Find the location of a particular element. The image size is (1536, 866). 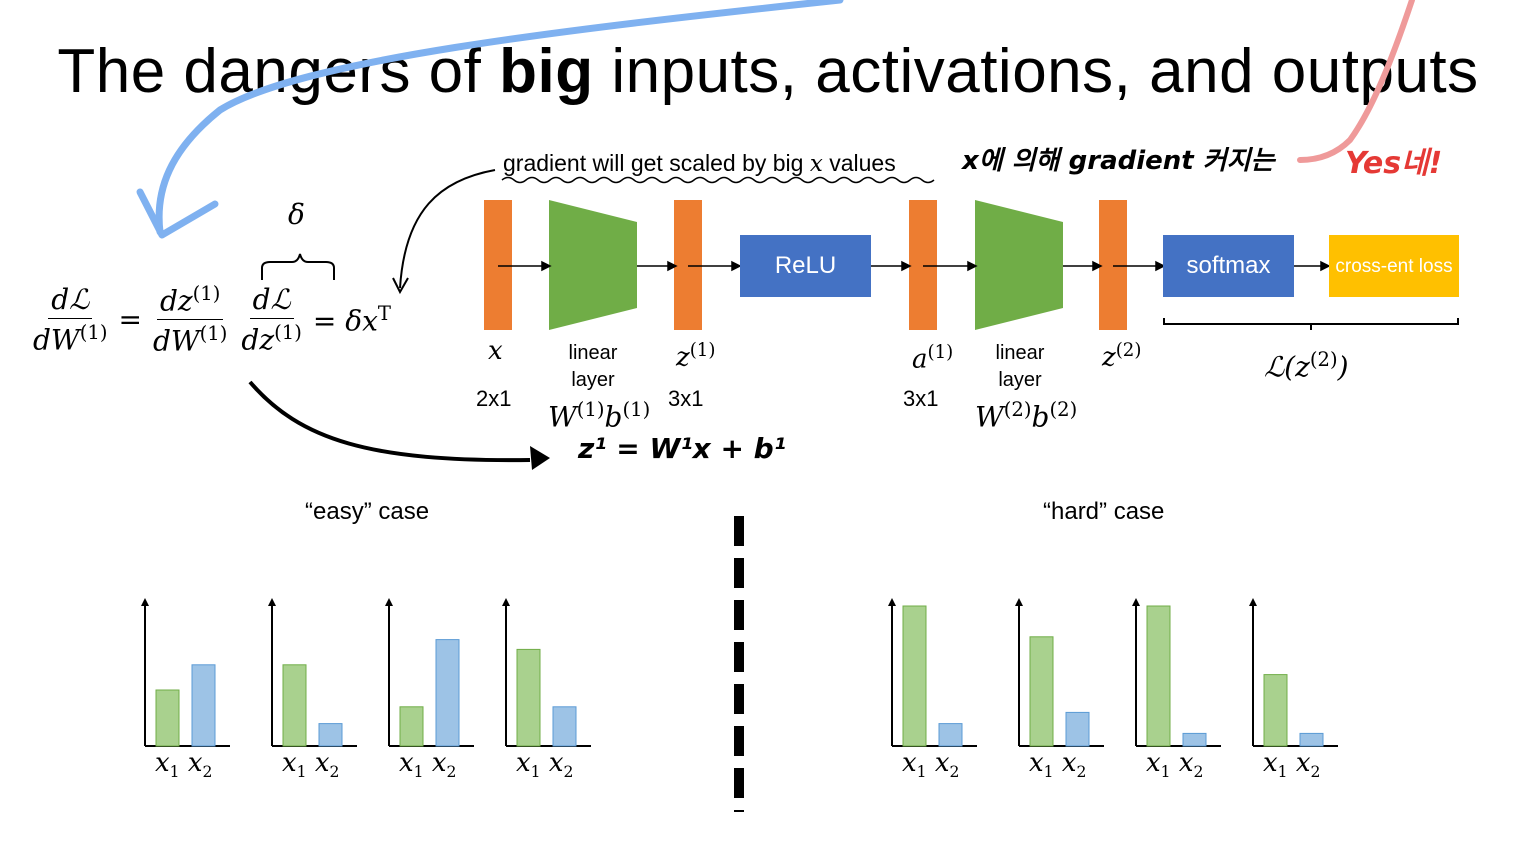

chart-4-tick-labels: x1 x2 is located at coordinates (544, 764).